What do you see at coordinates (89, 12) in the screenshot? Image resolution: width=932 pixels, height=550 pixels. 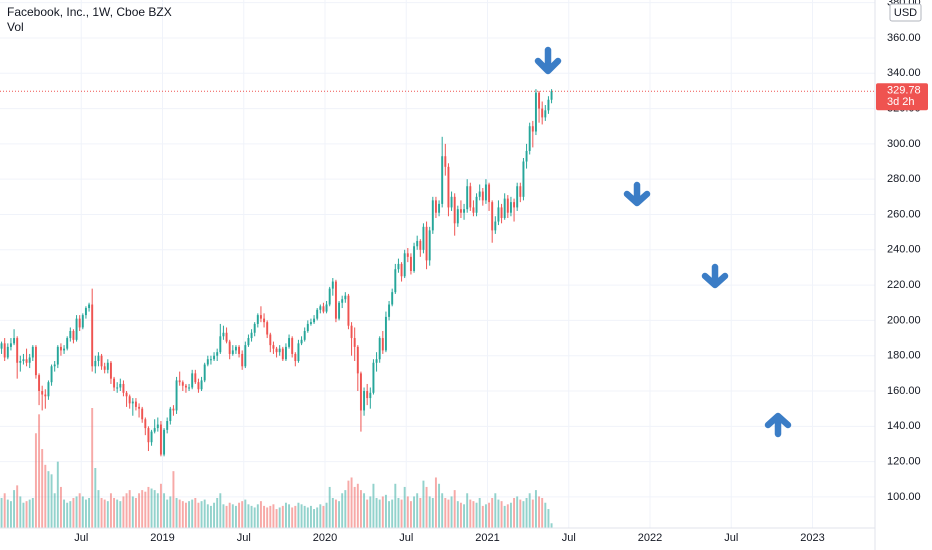 I see `chart-title: Facebook, Inc., 1W, Cboe BZX` at bounding box center [89, 12].